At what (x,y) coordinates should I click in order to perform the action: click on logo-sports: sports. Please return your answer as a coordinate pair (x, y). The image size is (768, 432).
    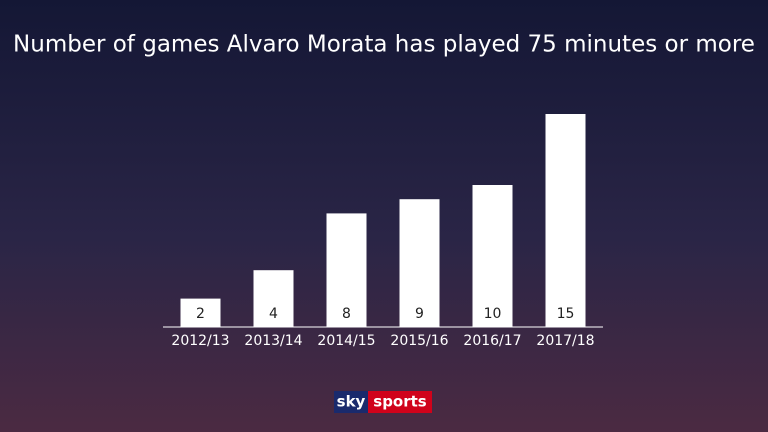
    Looking at the image, I should click on (400, 402).